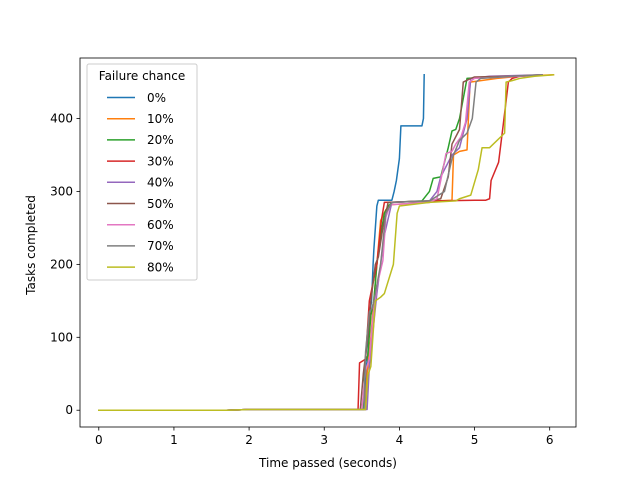 This screenshot has height=480, width=640. What do you see at coordinates (327, 463) in the screenshot?
I see `x-axis-title: Time passed (seconds)` at bounding box center [327, 463].